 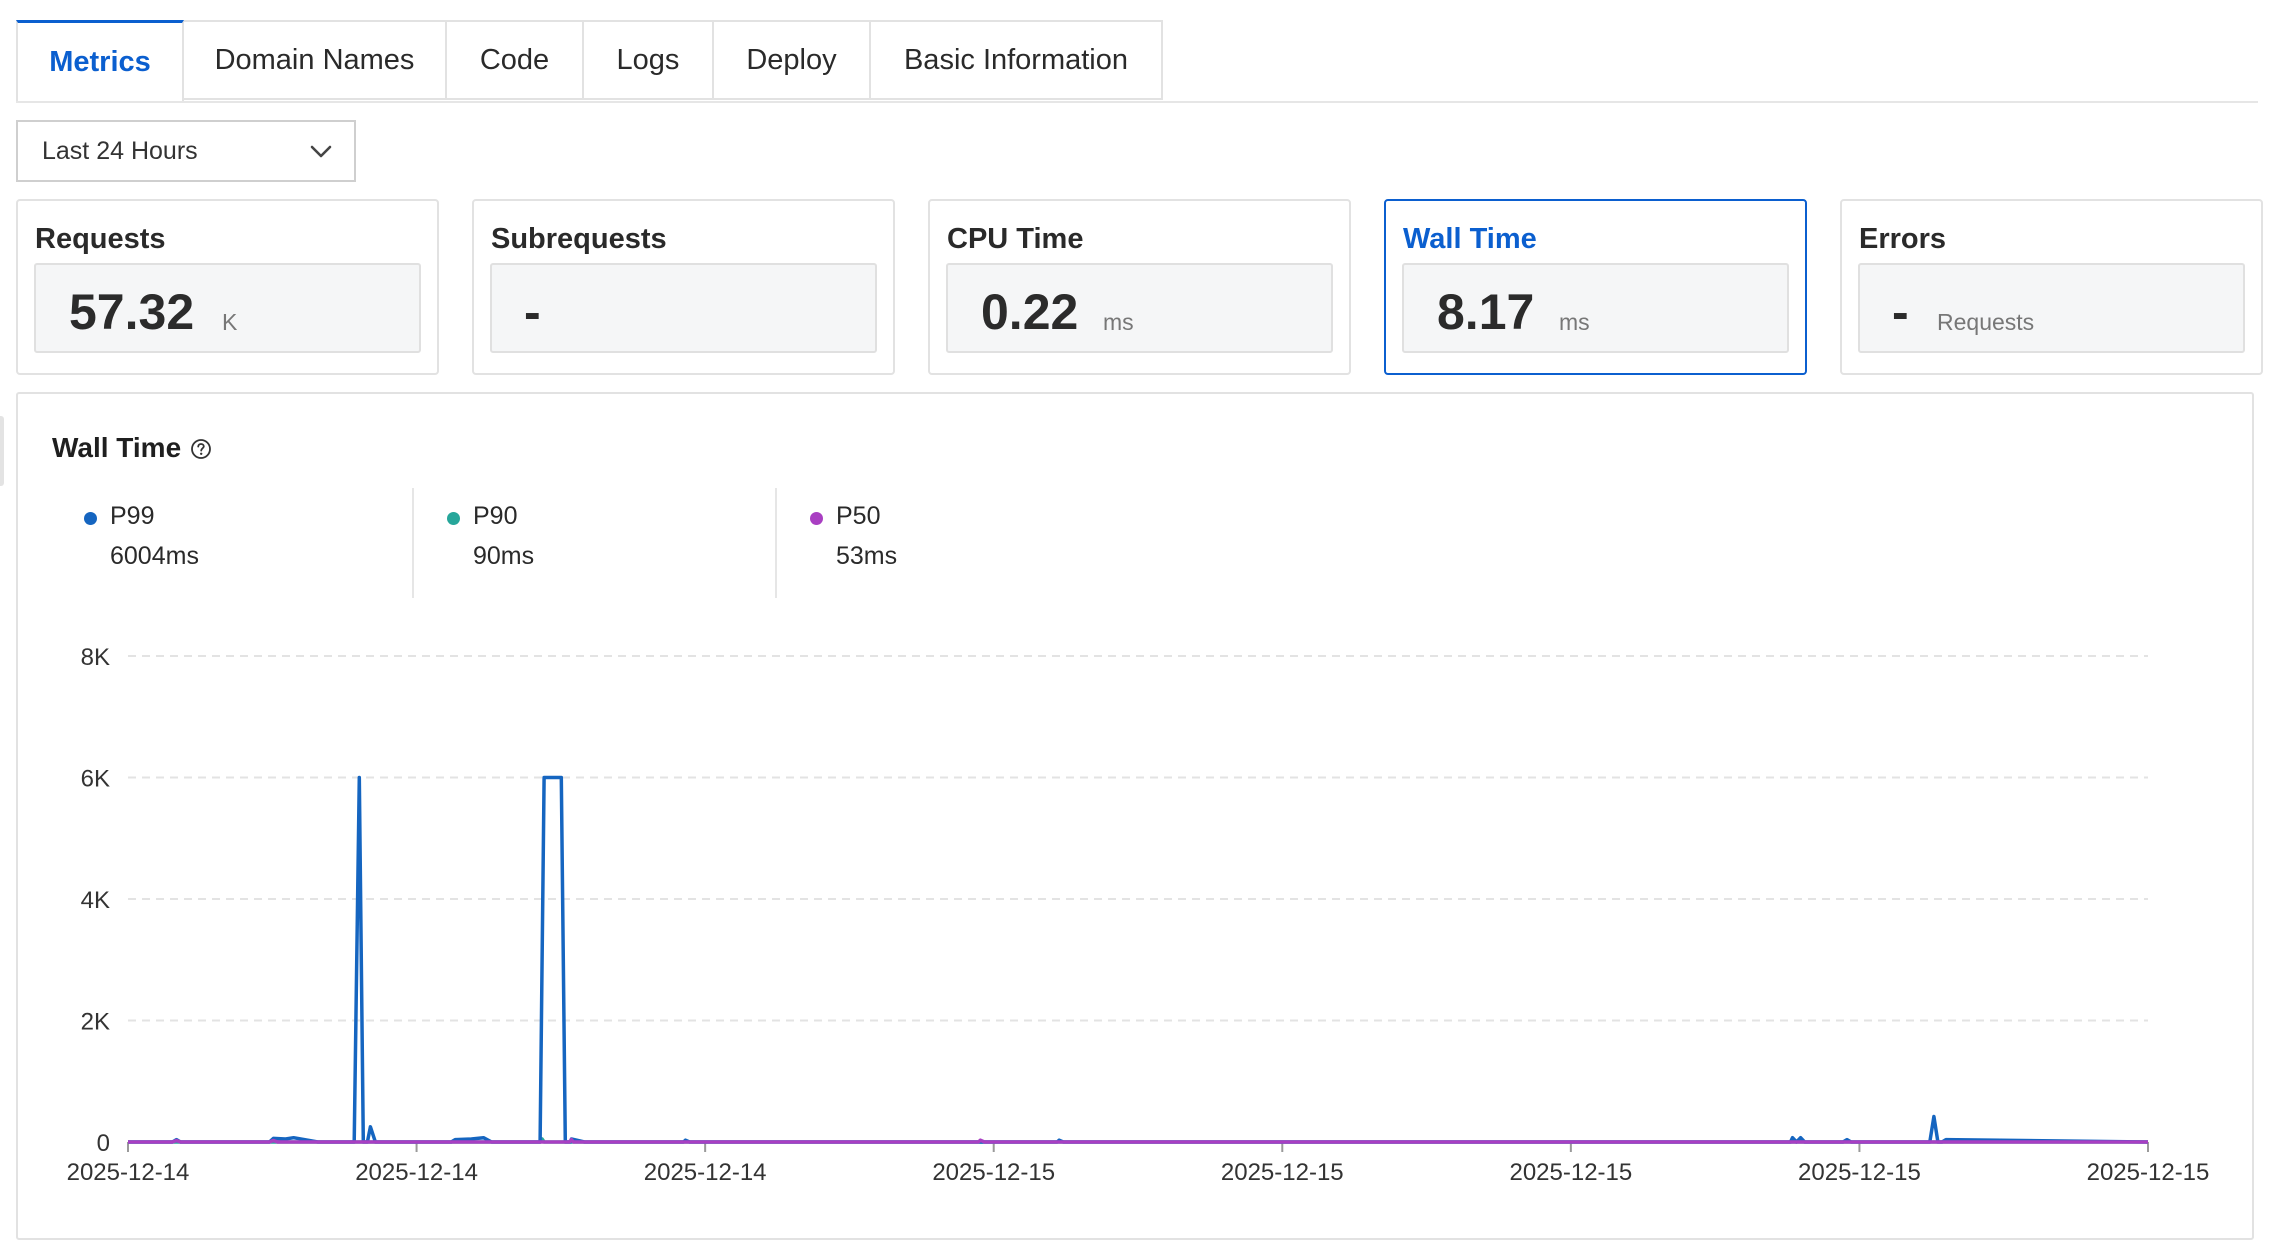 I want to click on metric-card-cpu-time: CPU Time 0.22 ms, so click(x=1139, y=287).